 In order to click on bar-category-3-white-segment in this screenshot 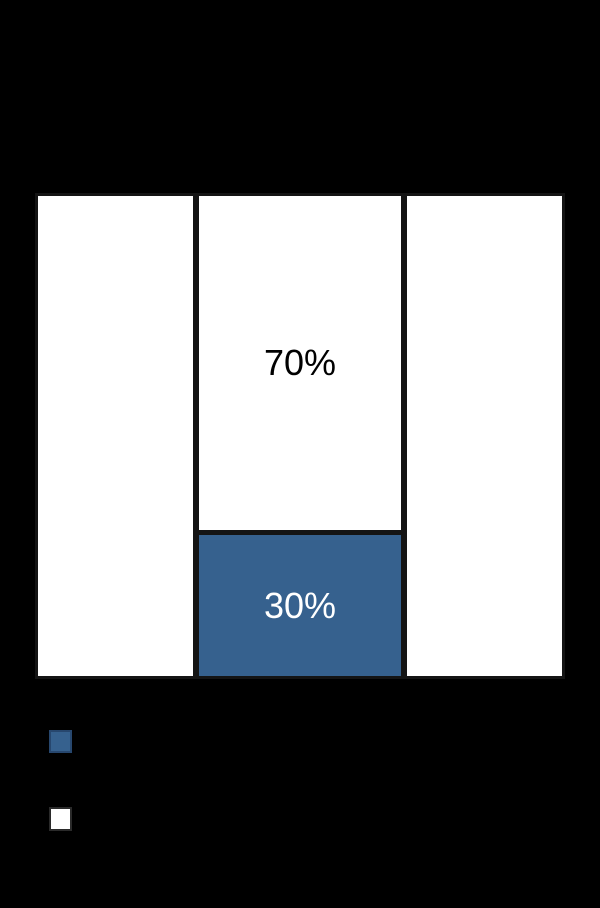, I will do `click(484, 436)`.